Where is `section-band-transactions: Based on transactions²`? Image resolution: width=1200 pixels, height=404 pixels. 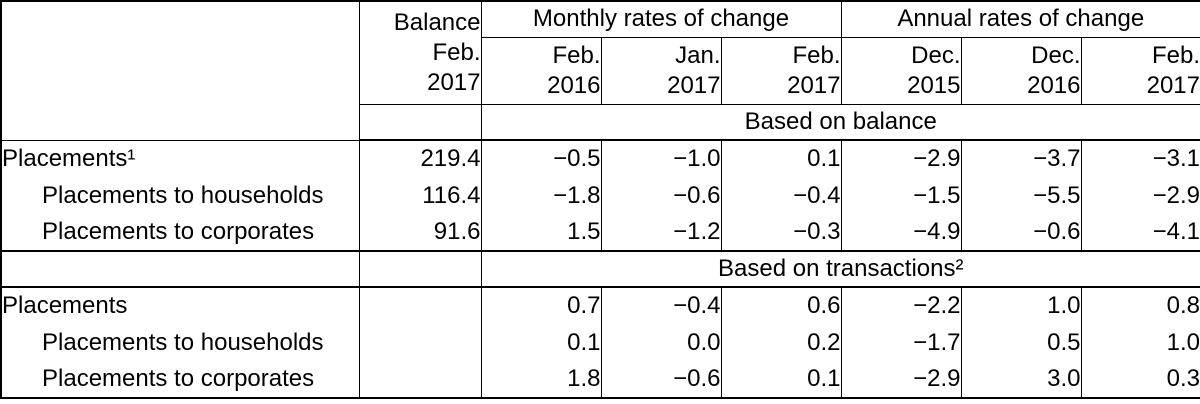 section-band-transactions: Based on transactions² is located at coordinates (600, 269).